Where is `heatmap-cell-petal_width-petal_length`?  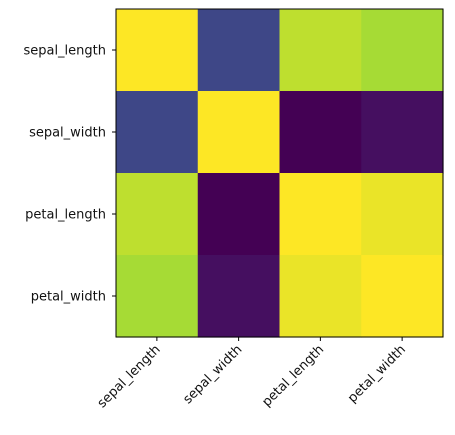
heatmap-cell-petal_width-petal_length is located at coordinates (320, 296).